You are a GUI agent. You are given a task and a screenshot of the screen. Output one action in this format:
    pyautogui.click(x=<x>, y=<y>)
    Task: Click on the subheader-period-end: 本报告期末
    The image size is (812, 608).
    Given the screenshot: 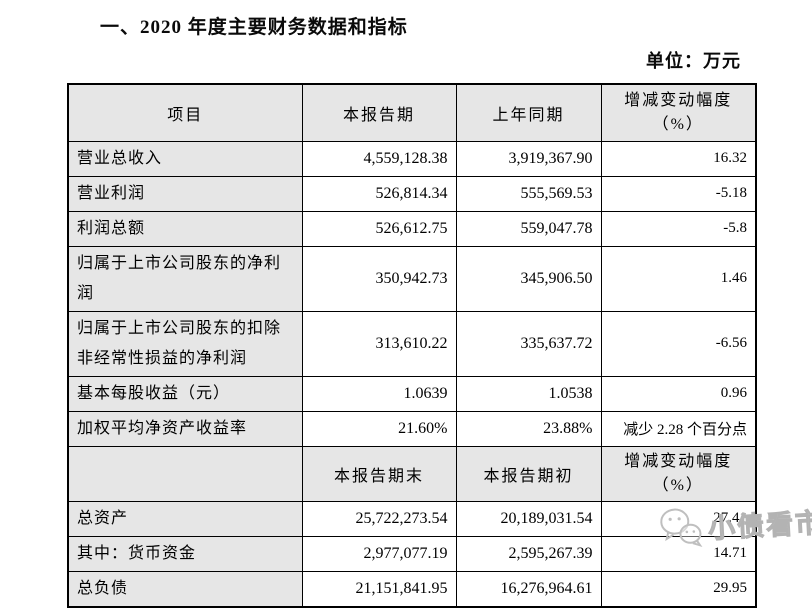 What is the action you would take?
    pyautogui.click(x=379, y=473)
    